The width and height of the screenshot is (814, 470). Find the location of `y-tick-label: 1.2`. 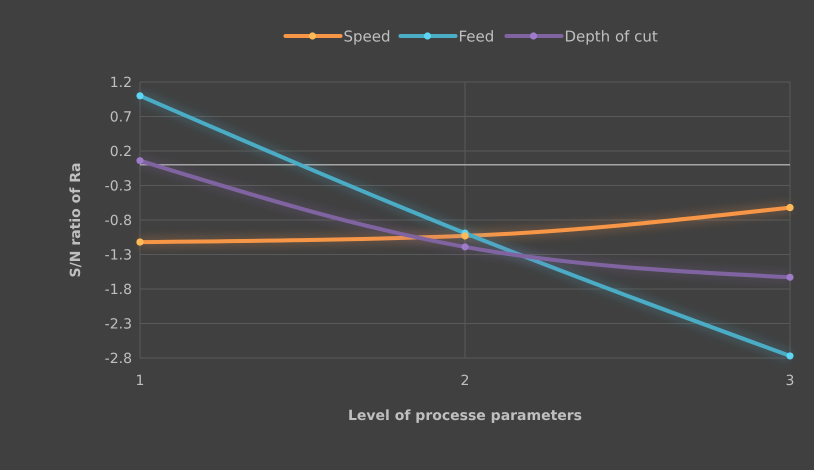

y-tick-label: 1.2 is located at coordinates (121, 82).